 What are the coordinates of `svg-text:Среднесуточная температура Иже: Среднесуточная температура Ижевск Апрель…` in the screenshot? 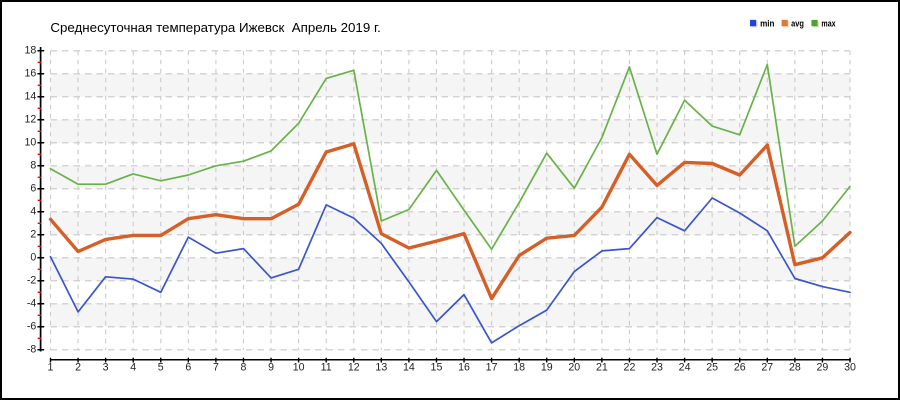 It's located at (215, 27).